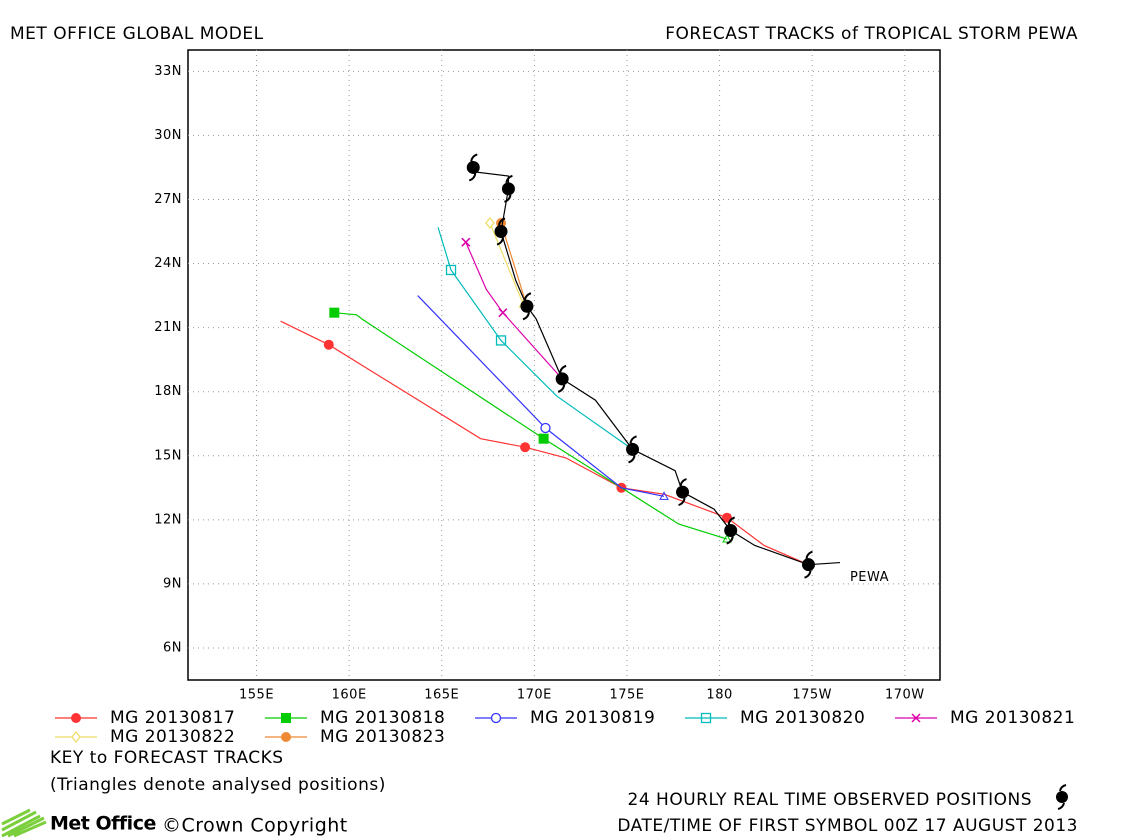 The width and height of the screenshot is (1130, 840). Describe the element at coordinates (168, 391) in the screenshot. I see `y-tick-label: 18N` at that location.